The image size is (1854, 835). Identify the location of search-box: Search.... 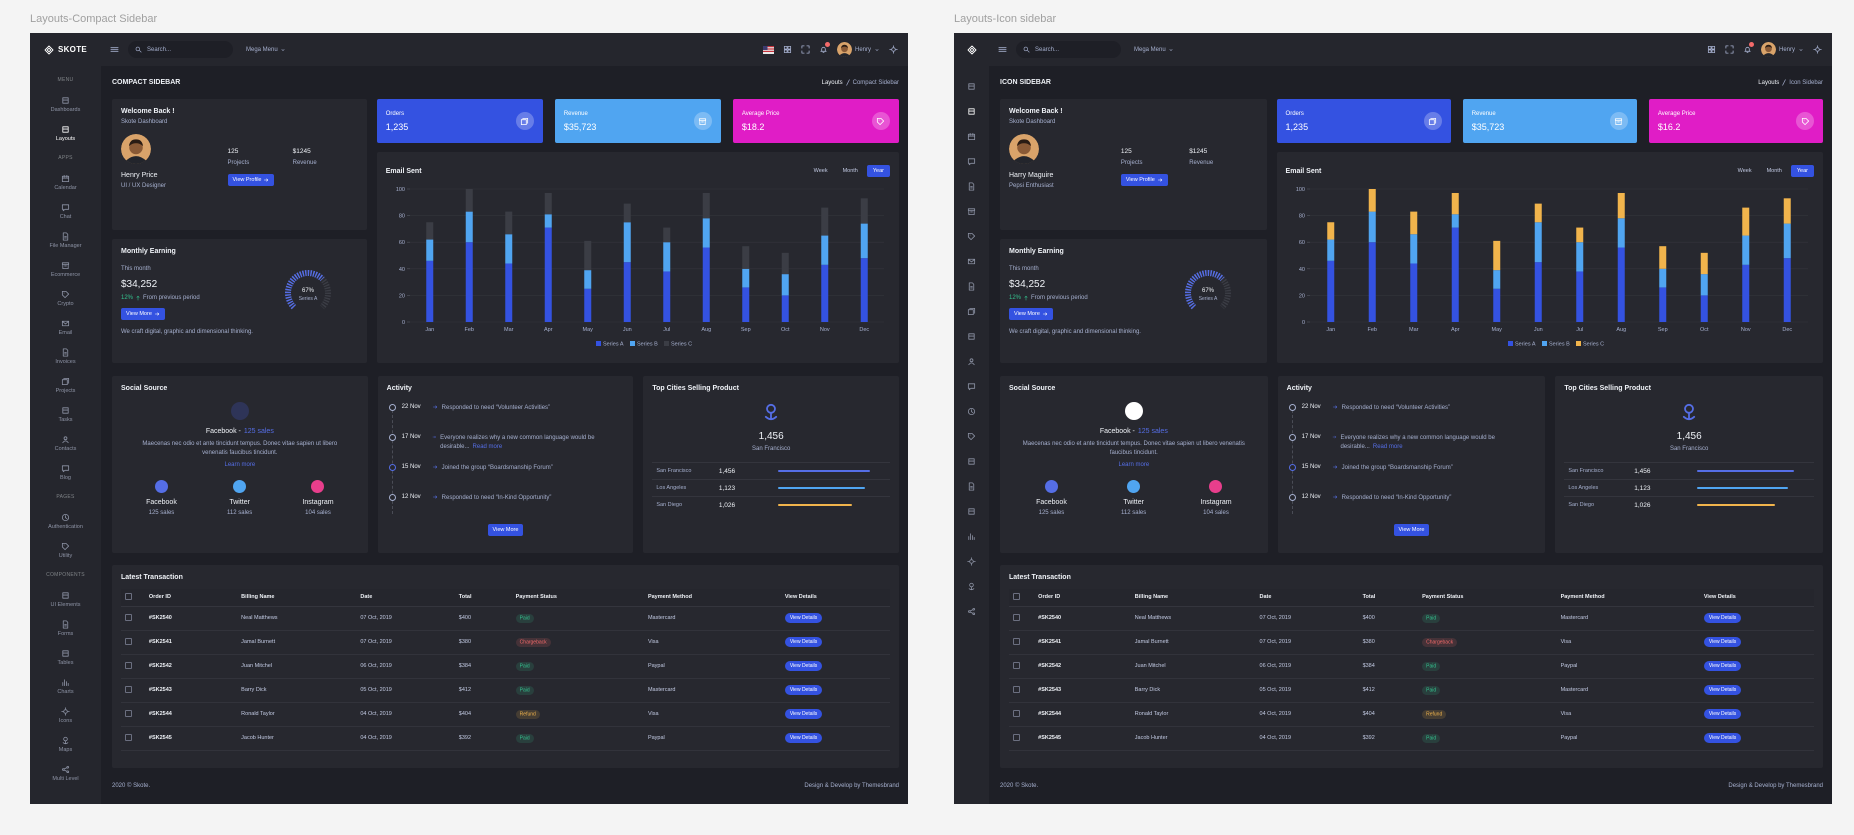
(180, 49).